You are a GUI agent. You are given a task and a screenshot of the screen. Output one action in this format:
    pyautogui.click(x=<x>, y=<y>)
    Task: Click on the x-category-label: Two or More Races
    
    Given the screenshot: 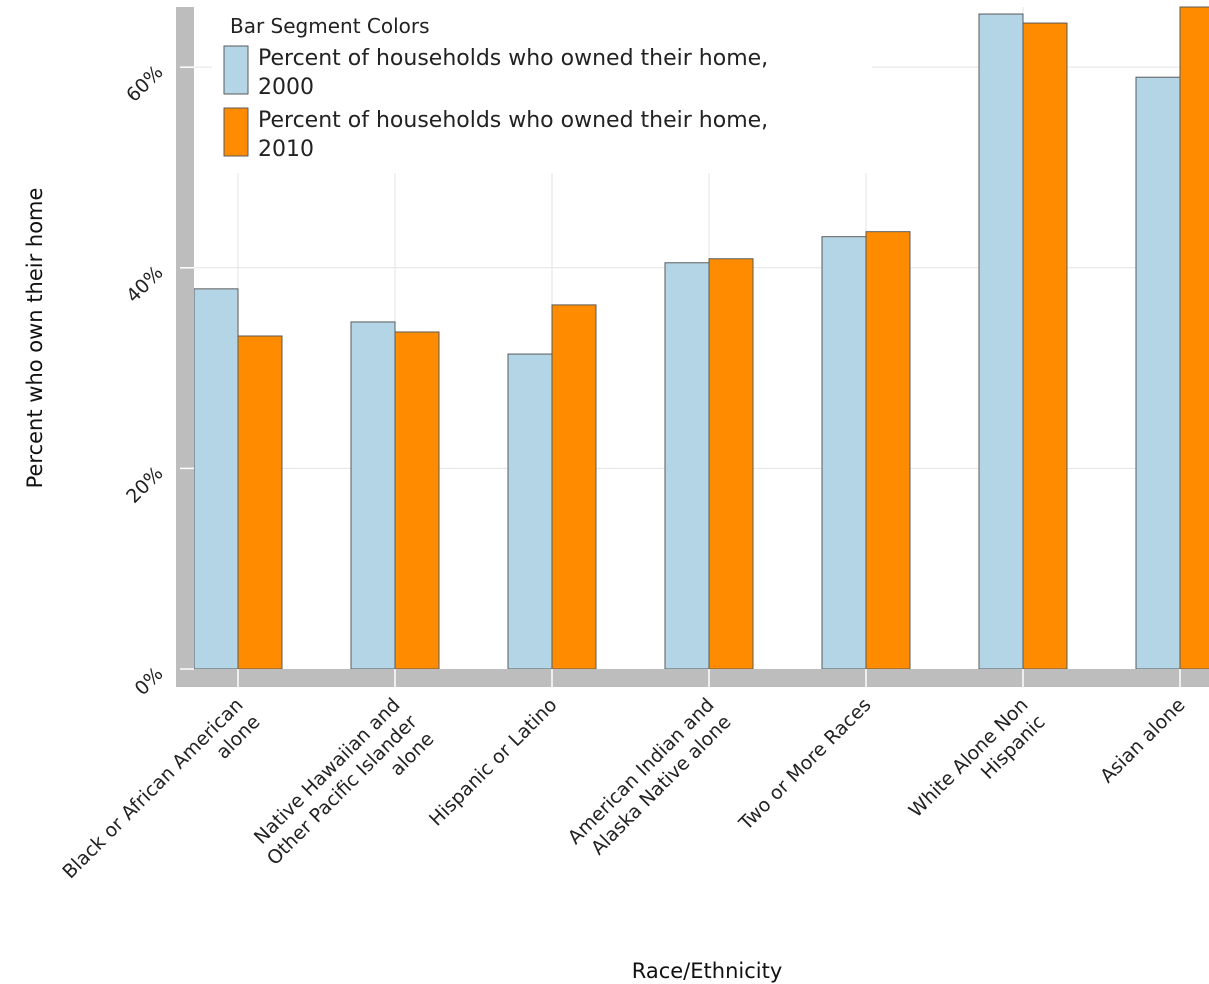 What is the action you would take?
    pyautogui.click(x=804, y=764)
    